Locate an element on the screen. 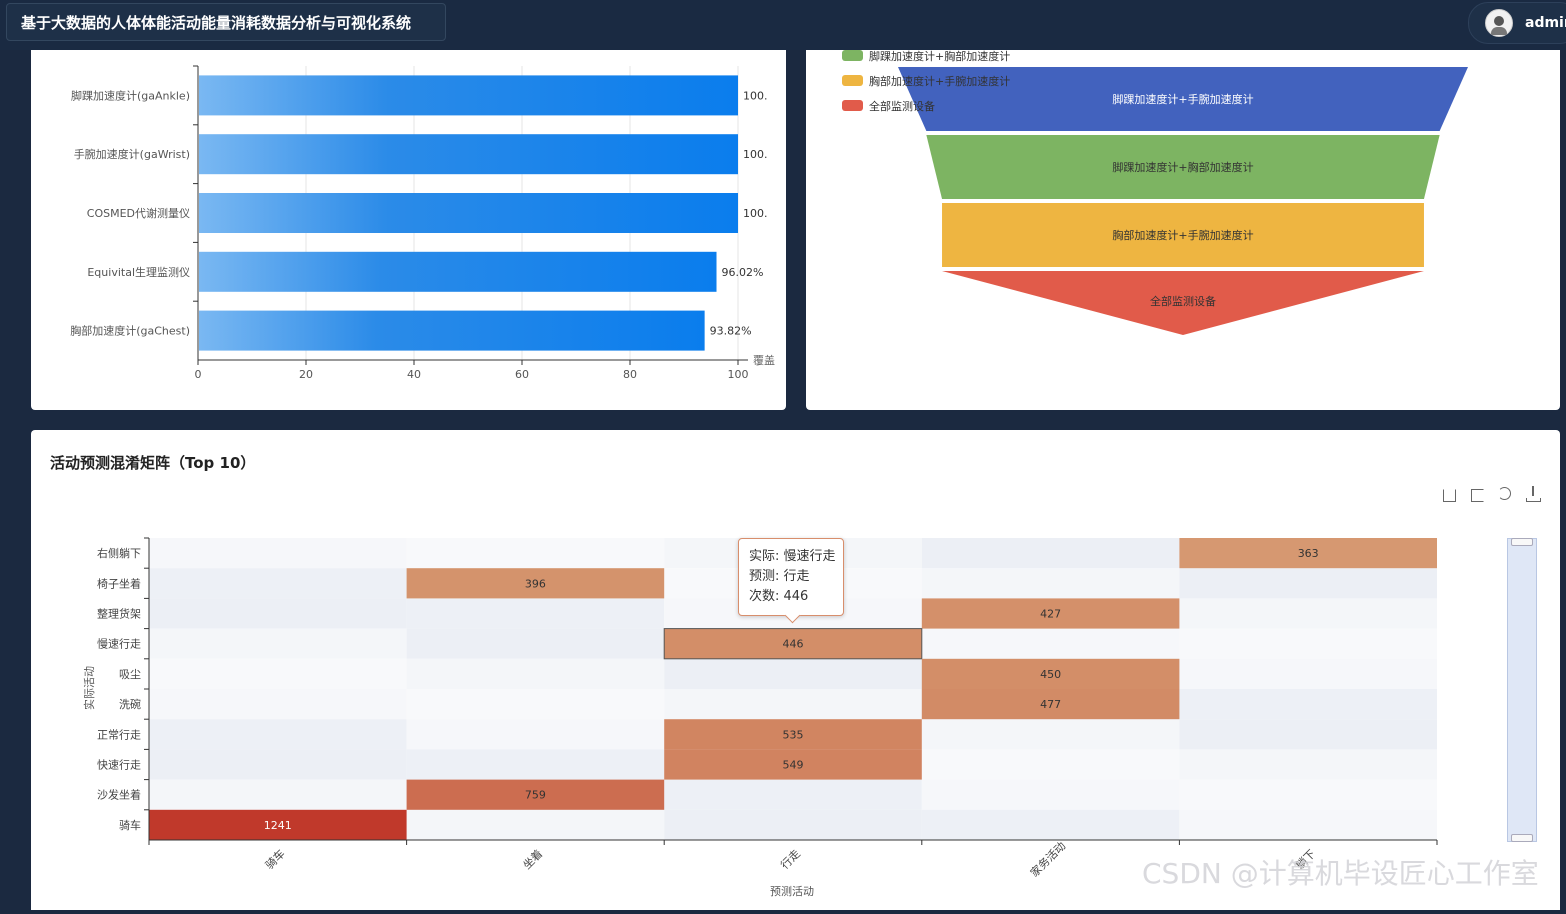 The height and width of the screenshot is (914, 1566). x-axis-title: 预测活动 is located at coordinates (792, 891).